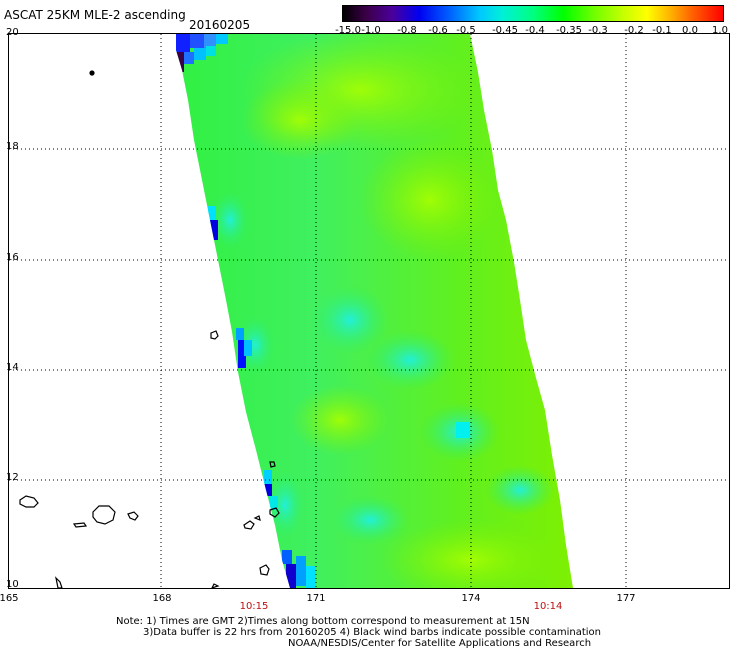  What do you see at coordinates (626, 598) in the screenshot?
I see `lon-label: 177` at bounding box center [626, 598].